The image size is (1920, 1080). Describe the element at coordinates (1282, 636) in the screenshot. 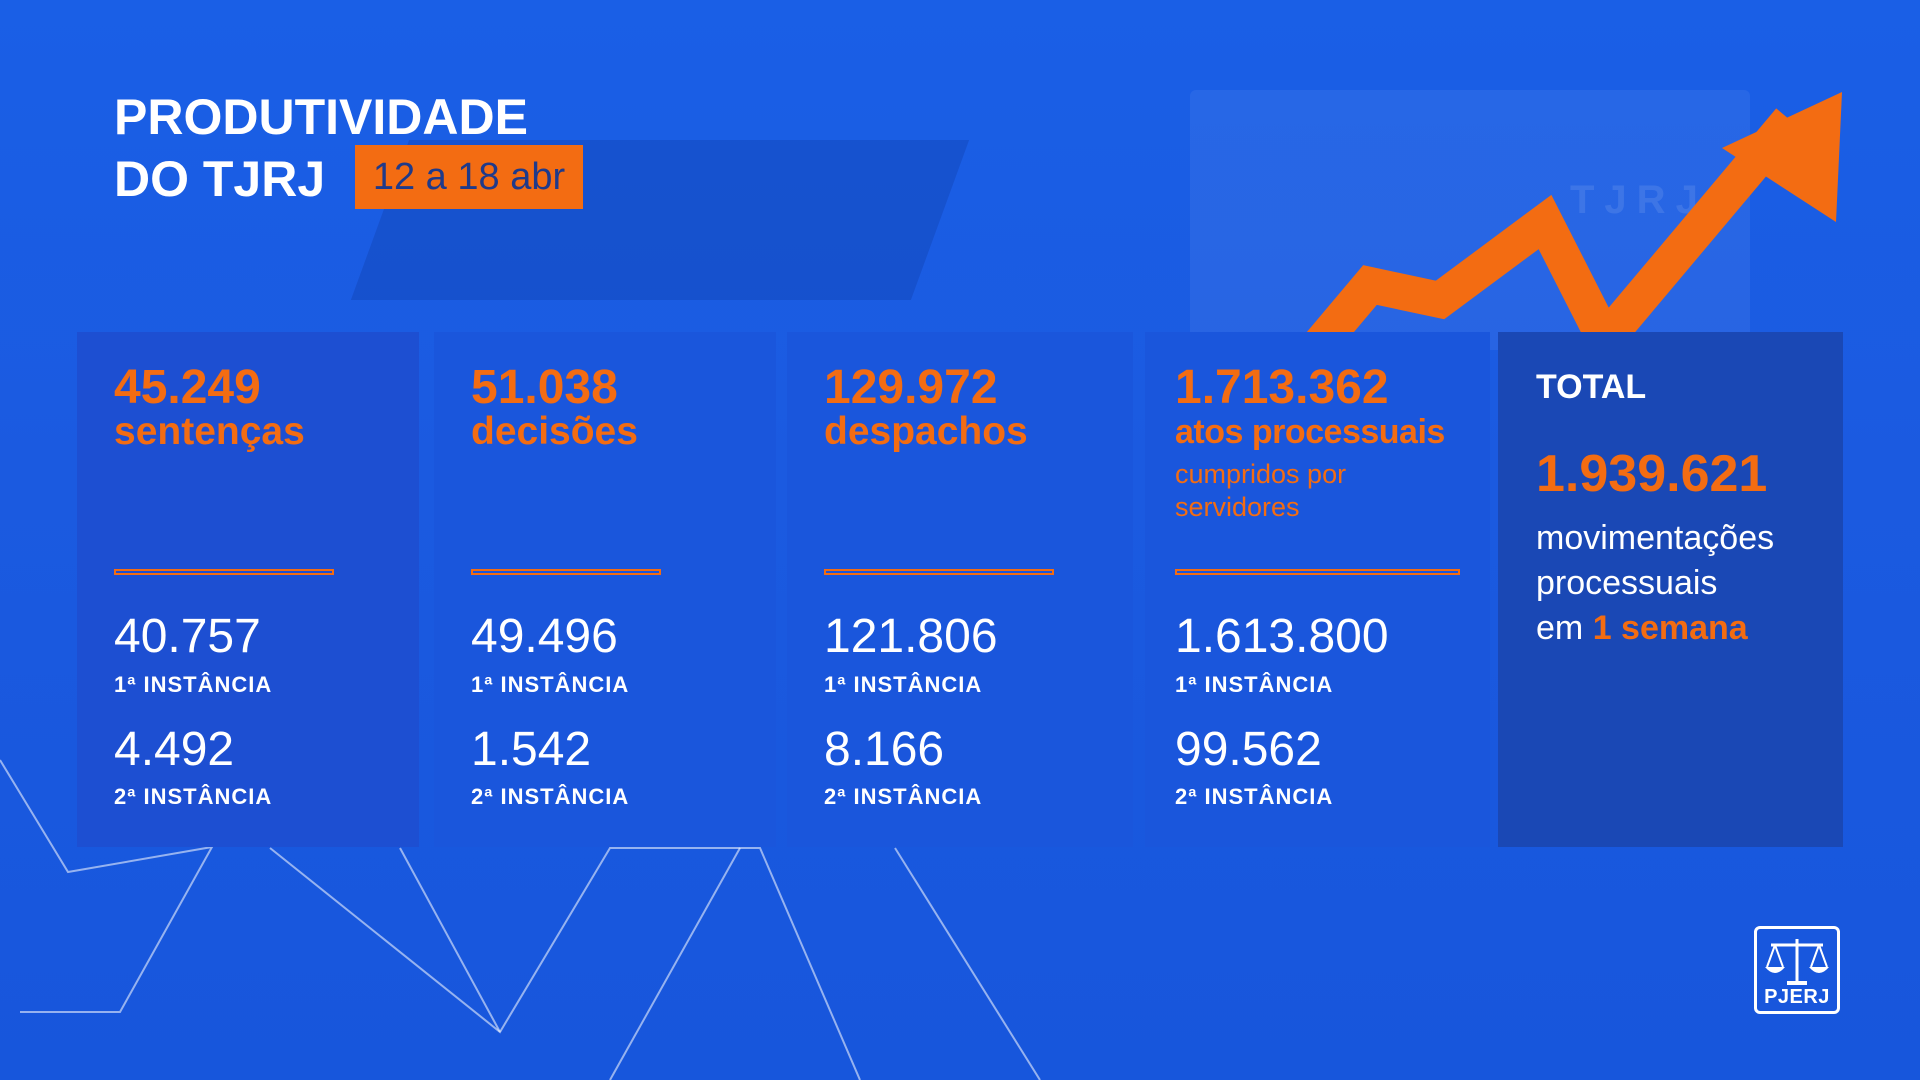

I see `instance-1-value: 1.613.800` at that location.